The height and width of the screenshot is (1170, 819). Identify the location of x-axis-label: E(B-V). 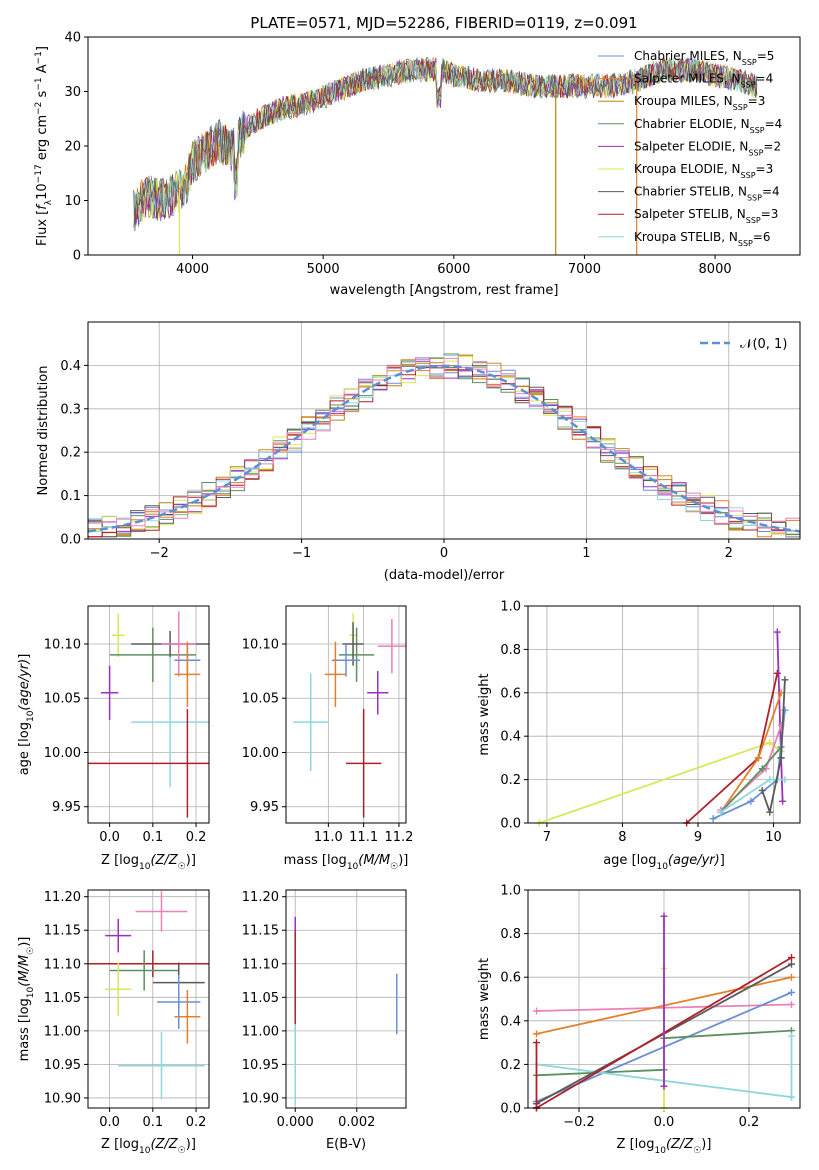
(346, 1144).